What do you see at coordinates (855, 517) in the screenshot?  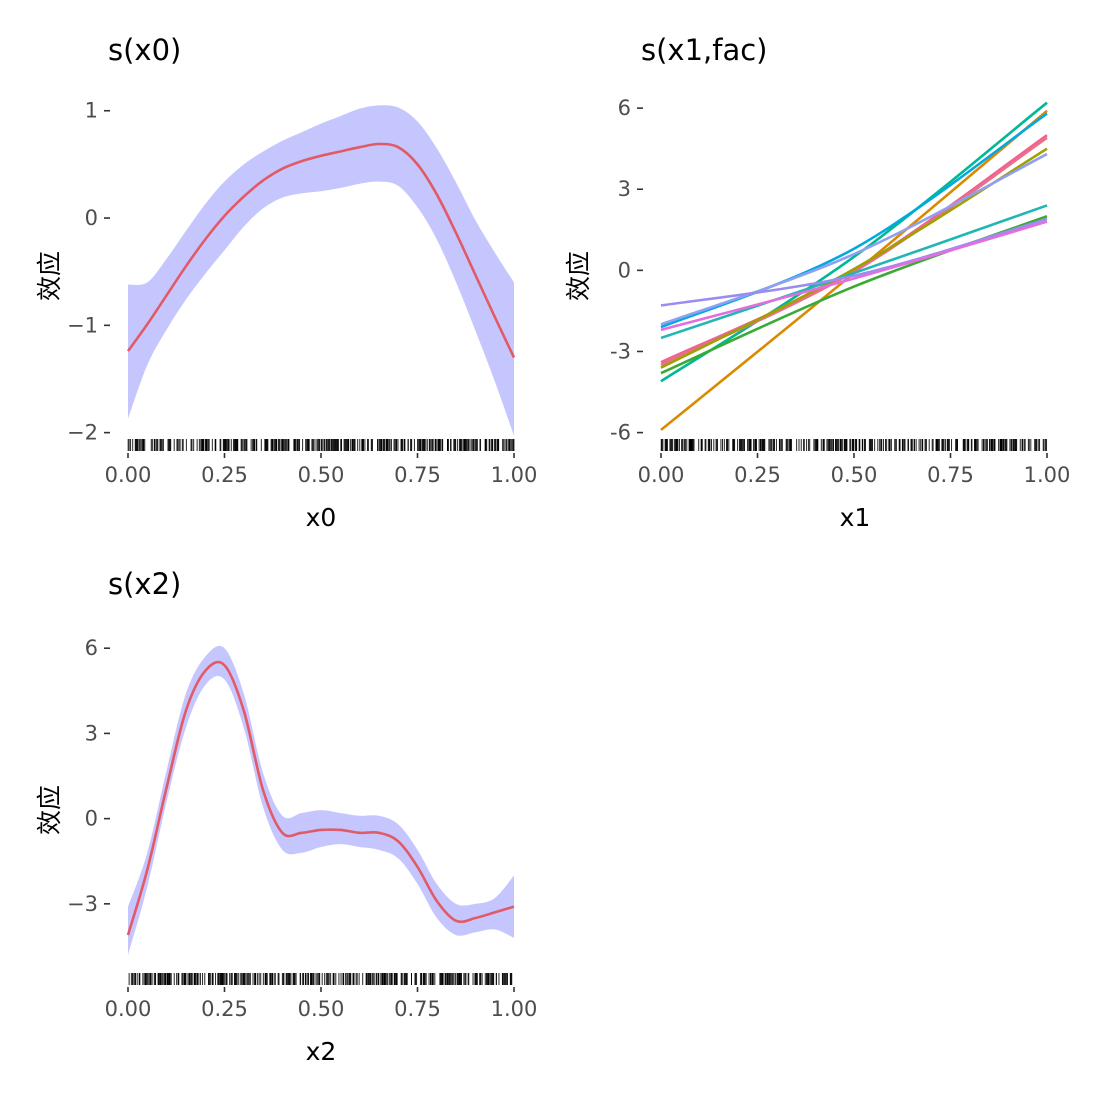 I see `x-axis-label: x1` at bounding box center [855, 517].